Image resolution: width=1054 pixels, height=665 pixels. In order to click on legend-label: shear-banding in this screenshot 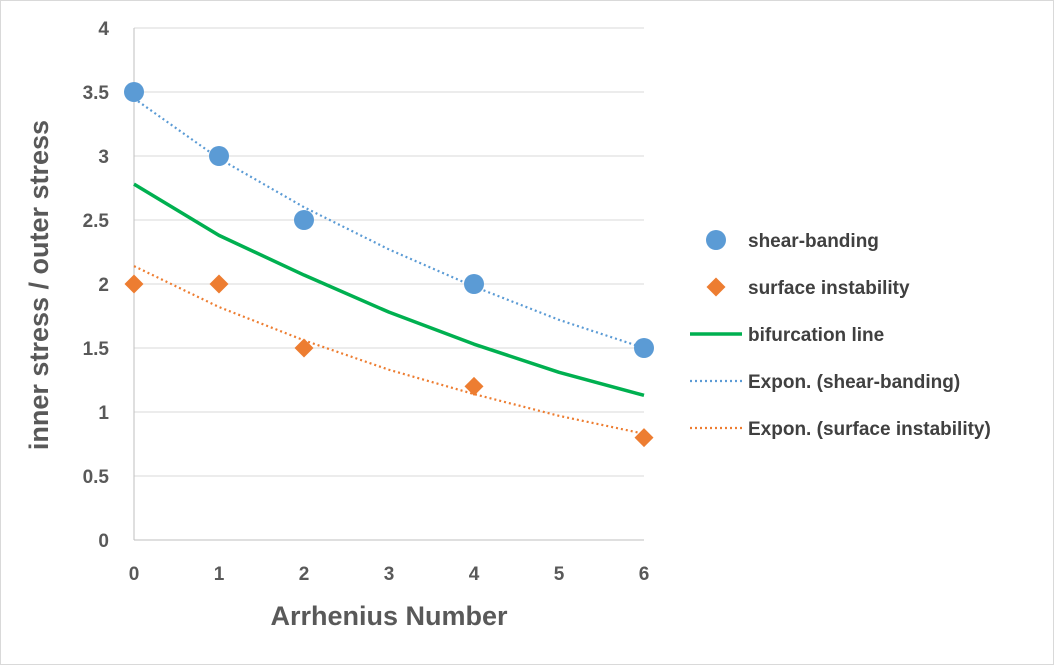, I will do `click(813, 241)`.